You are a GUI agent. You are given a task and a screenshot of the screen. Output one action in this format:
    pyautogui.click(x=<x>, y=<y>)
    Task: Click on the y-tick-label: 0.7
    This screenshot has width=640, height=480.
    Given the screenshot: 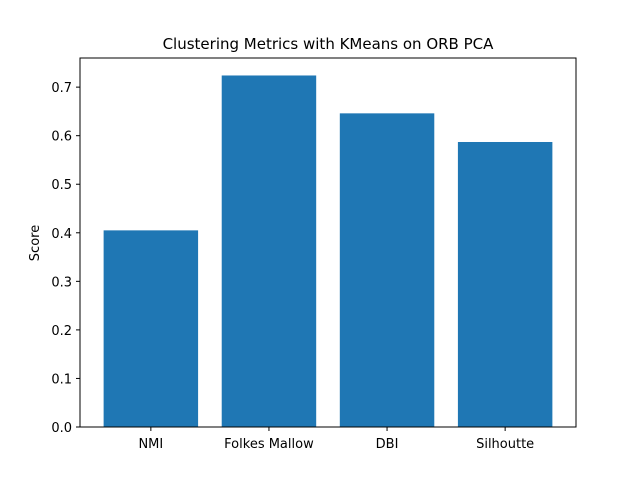 What is the action you would take?
    pyautogui.click(x=61, y=88)
    